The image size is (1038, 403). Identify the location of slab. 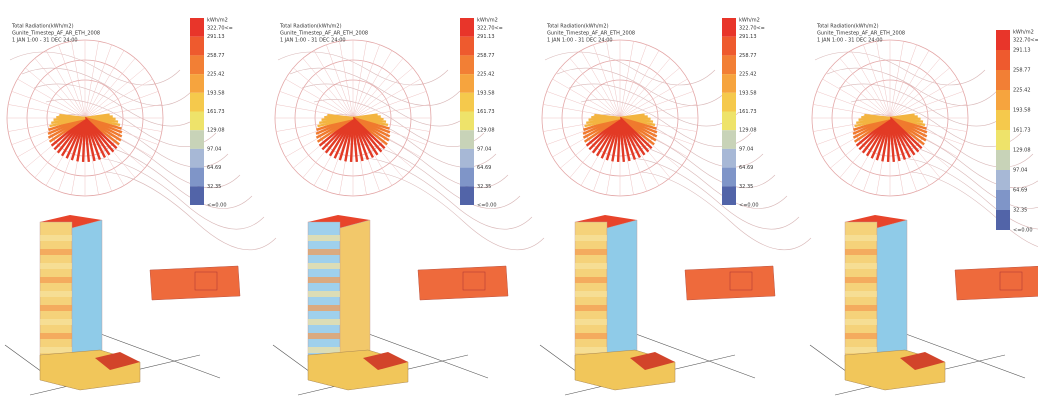
(996, 283).